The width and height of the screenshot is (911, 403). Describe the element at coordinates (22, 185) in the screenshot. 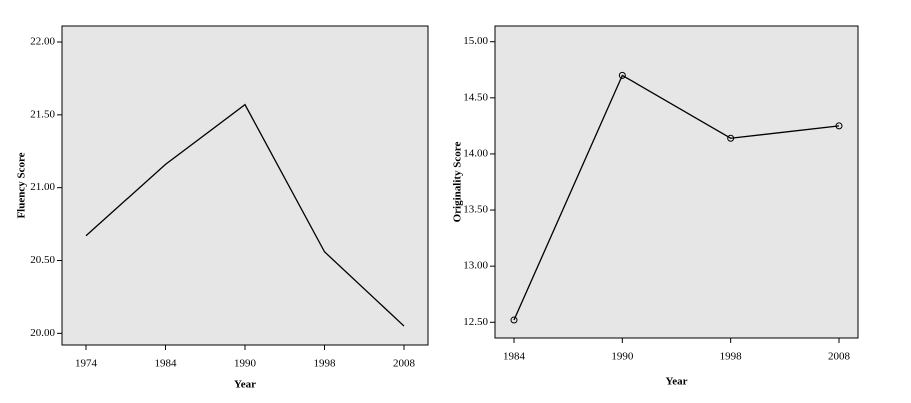

I see `y-axis-title: Fluency Score` at that location.